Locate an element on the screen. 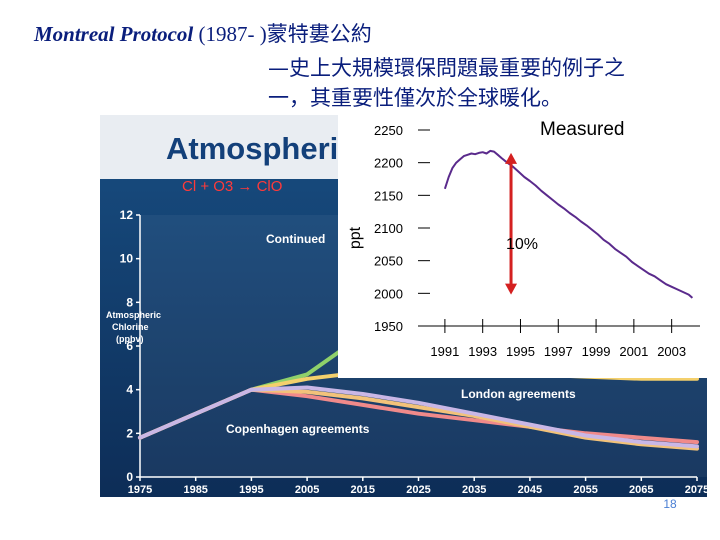  title-year: (1987- ) is located at coordinates (230, 34).